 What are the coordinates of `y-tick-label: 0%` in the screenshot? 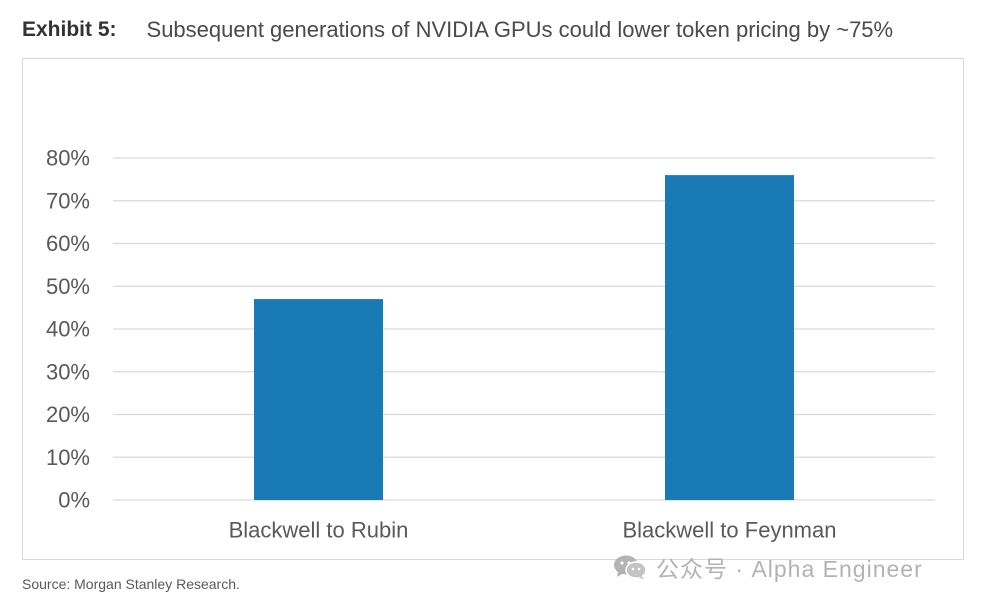 It's located at (74, 500).